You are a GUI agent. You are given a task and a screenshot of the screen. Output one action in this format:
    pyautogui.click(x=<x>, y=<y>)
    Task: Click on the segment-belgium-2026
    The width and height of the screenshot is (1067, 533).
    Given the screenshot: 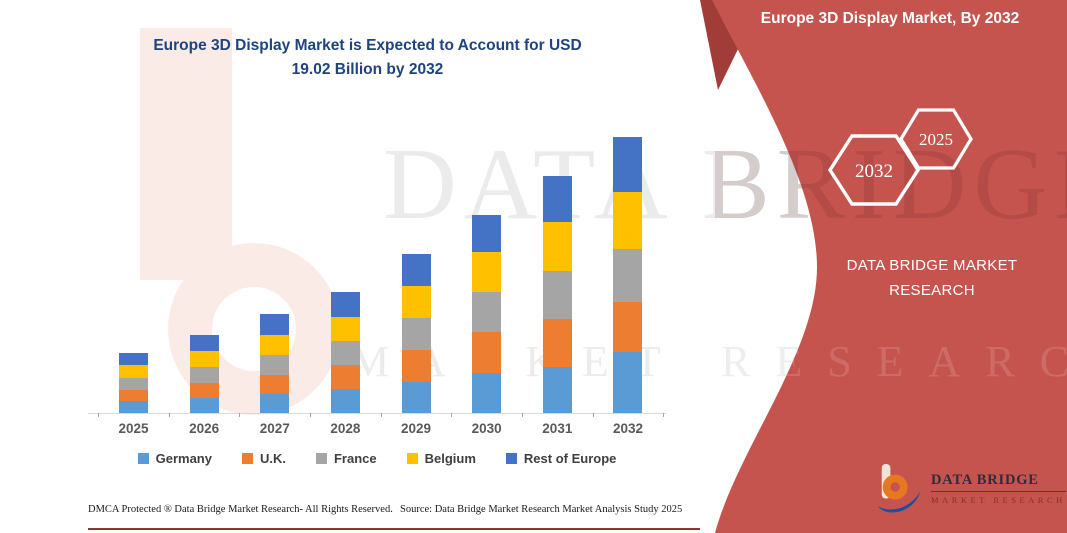 What is the action you would take?
    pyautogui.click(x=204, y=359)
    